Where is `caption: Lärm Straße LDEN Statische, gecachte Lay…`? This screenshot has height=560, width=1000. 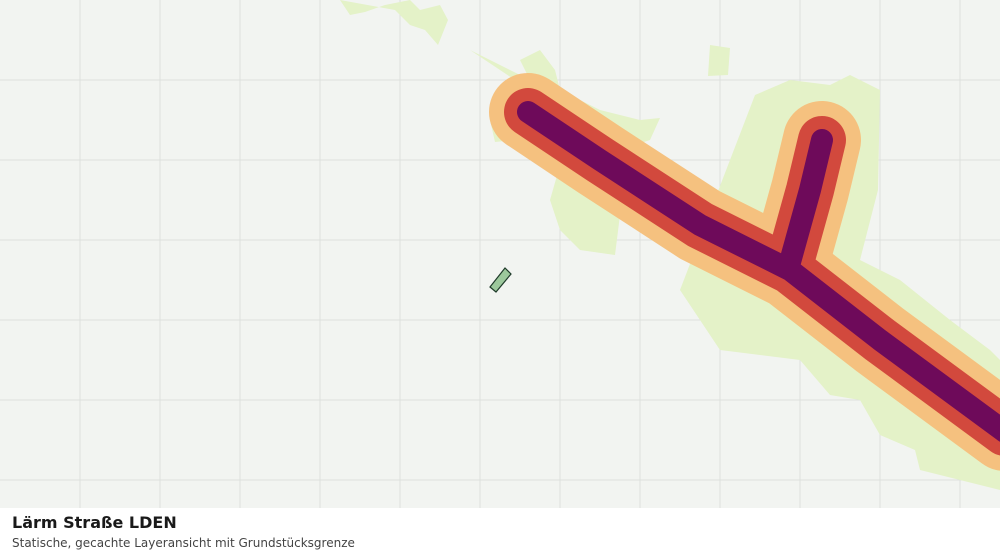 caption: Lärm Straße LDEN Statische, gecachte Lay… is located at coordinates (183, 532).